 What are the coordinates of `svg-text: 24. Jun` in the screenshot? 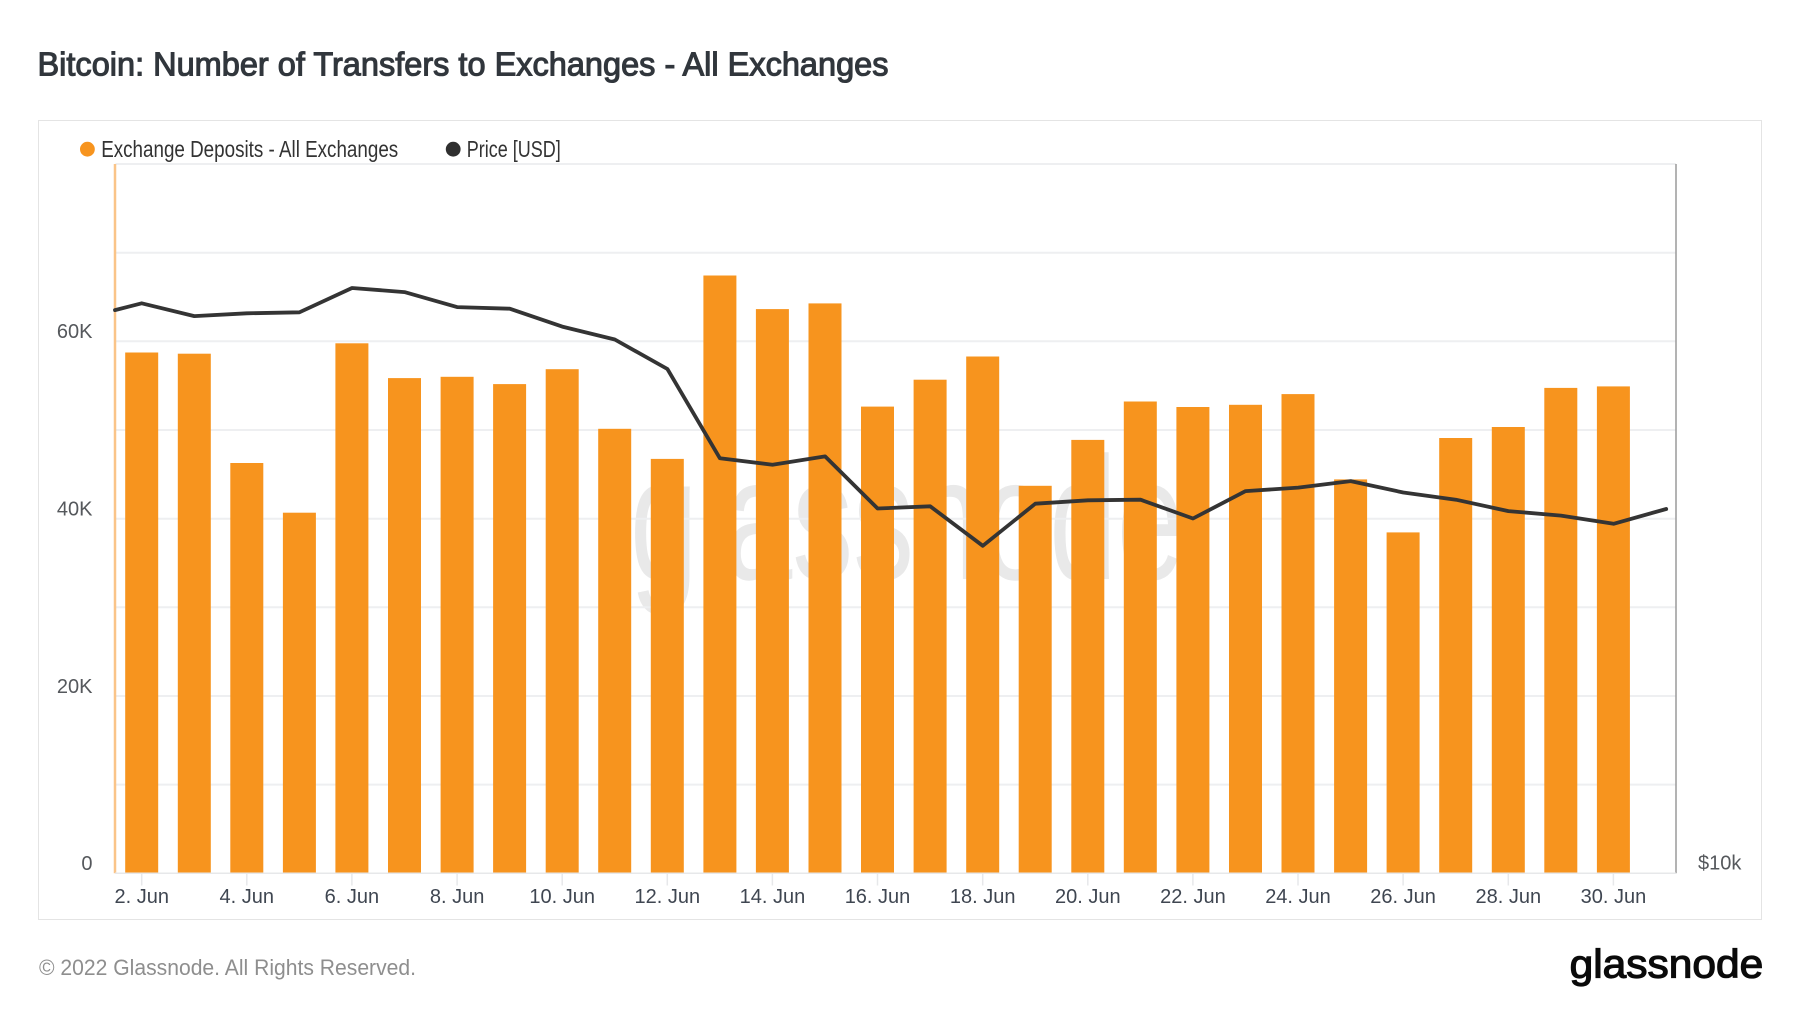 It's located at (1298, 897).